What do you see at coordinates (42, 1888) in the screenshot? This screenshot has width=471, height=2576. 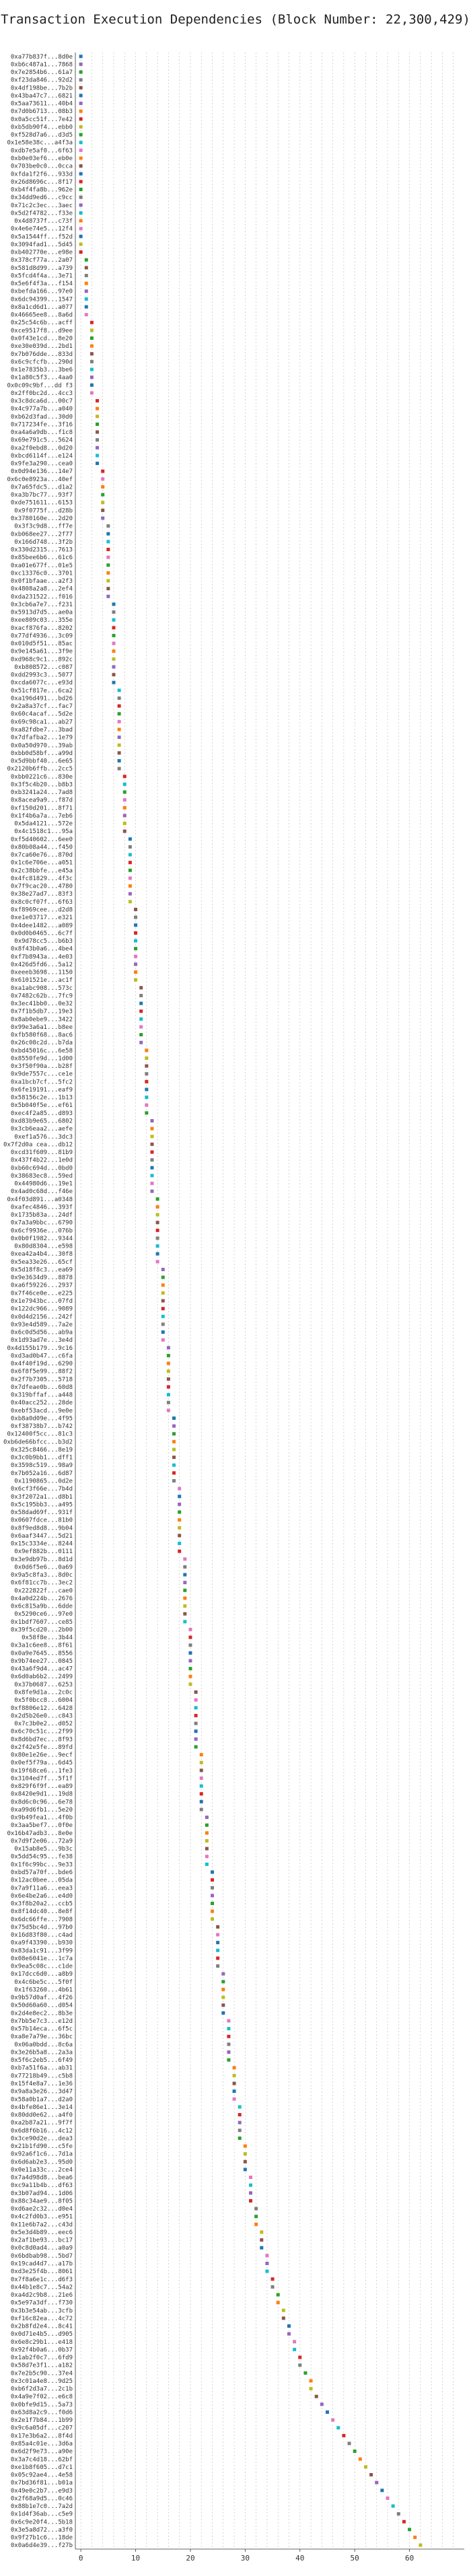 I see `y-tick-label: 0x7a9f11a6...eea3` at bounding box center [42, 1888].